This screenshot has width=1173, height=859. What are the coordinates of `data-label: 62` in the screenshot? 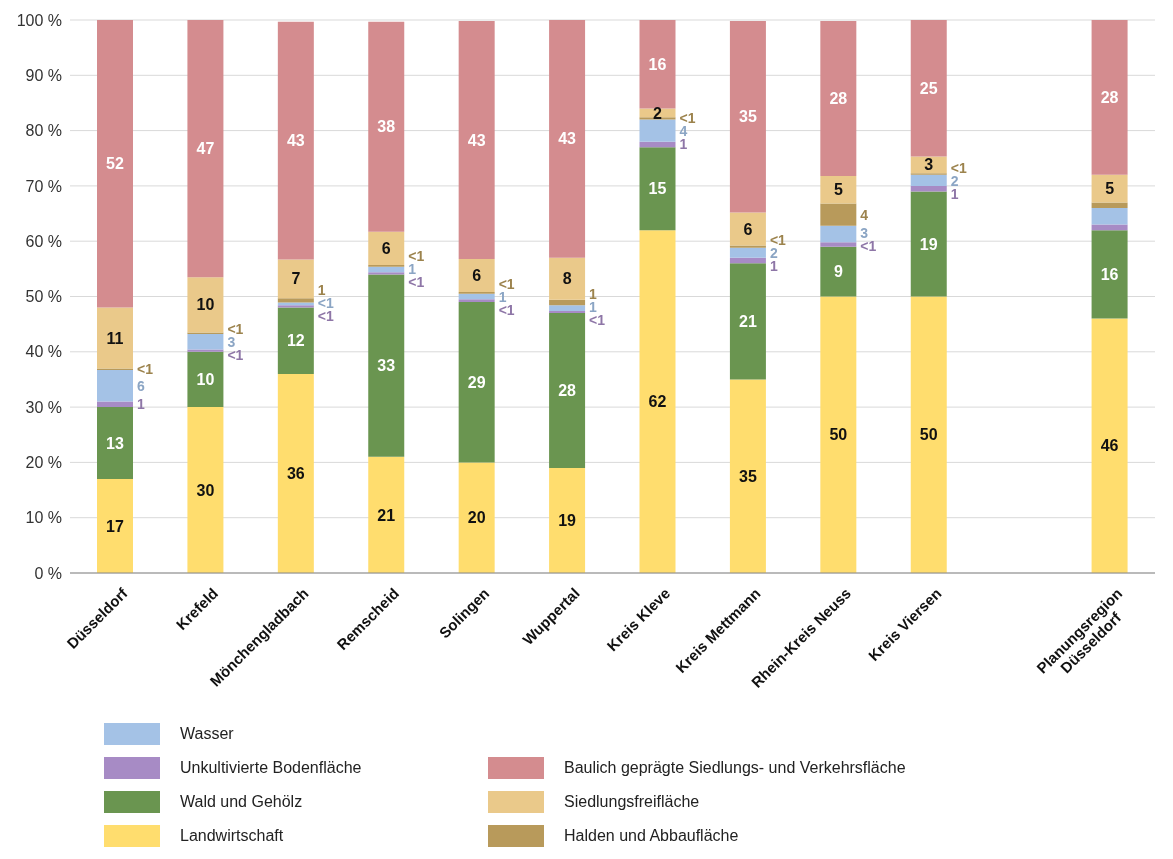 It's located at (657, 402).